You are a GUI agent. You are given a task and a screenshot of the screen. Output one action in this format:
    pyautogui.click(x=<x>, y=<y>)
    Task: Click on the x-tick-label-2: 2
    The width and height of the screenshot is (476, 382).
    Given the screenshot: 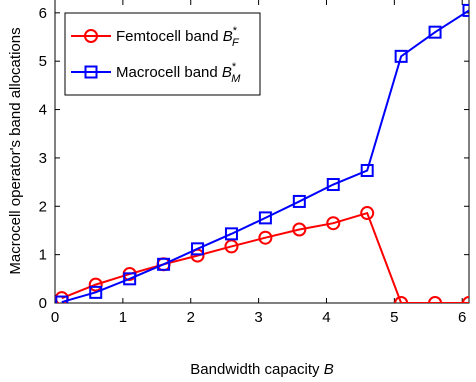 What is the action you would take?
    pyautogui.click(x=191, y=317)
    